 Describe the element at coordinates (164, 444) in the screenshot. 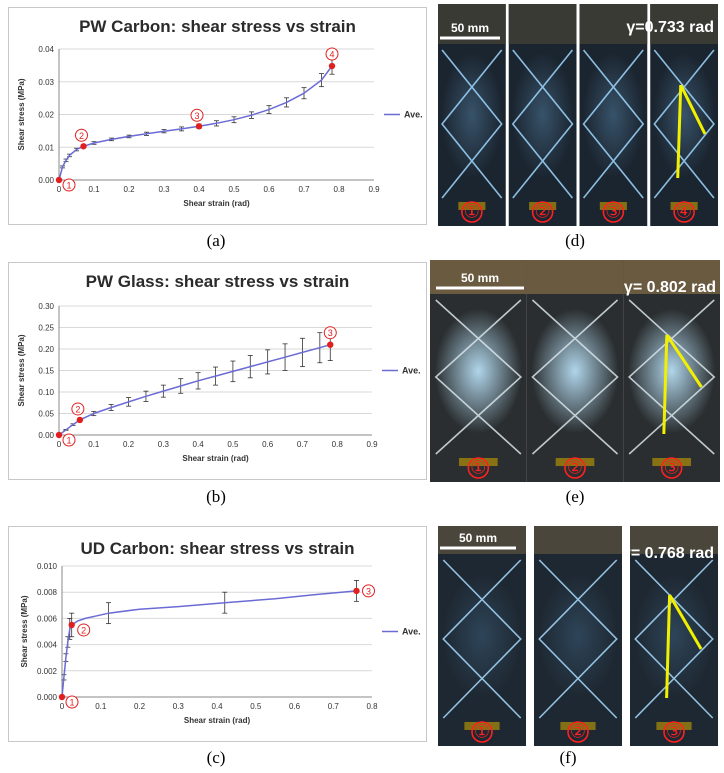

I see `chart-b-xtick-label: 0.3` at that location.